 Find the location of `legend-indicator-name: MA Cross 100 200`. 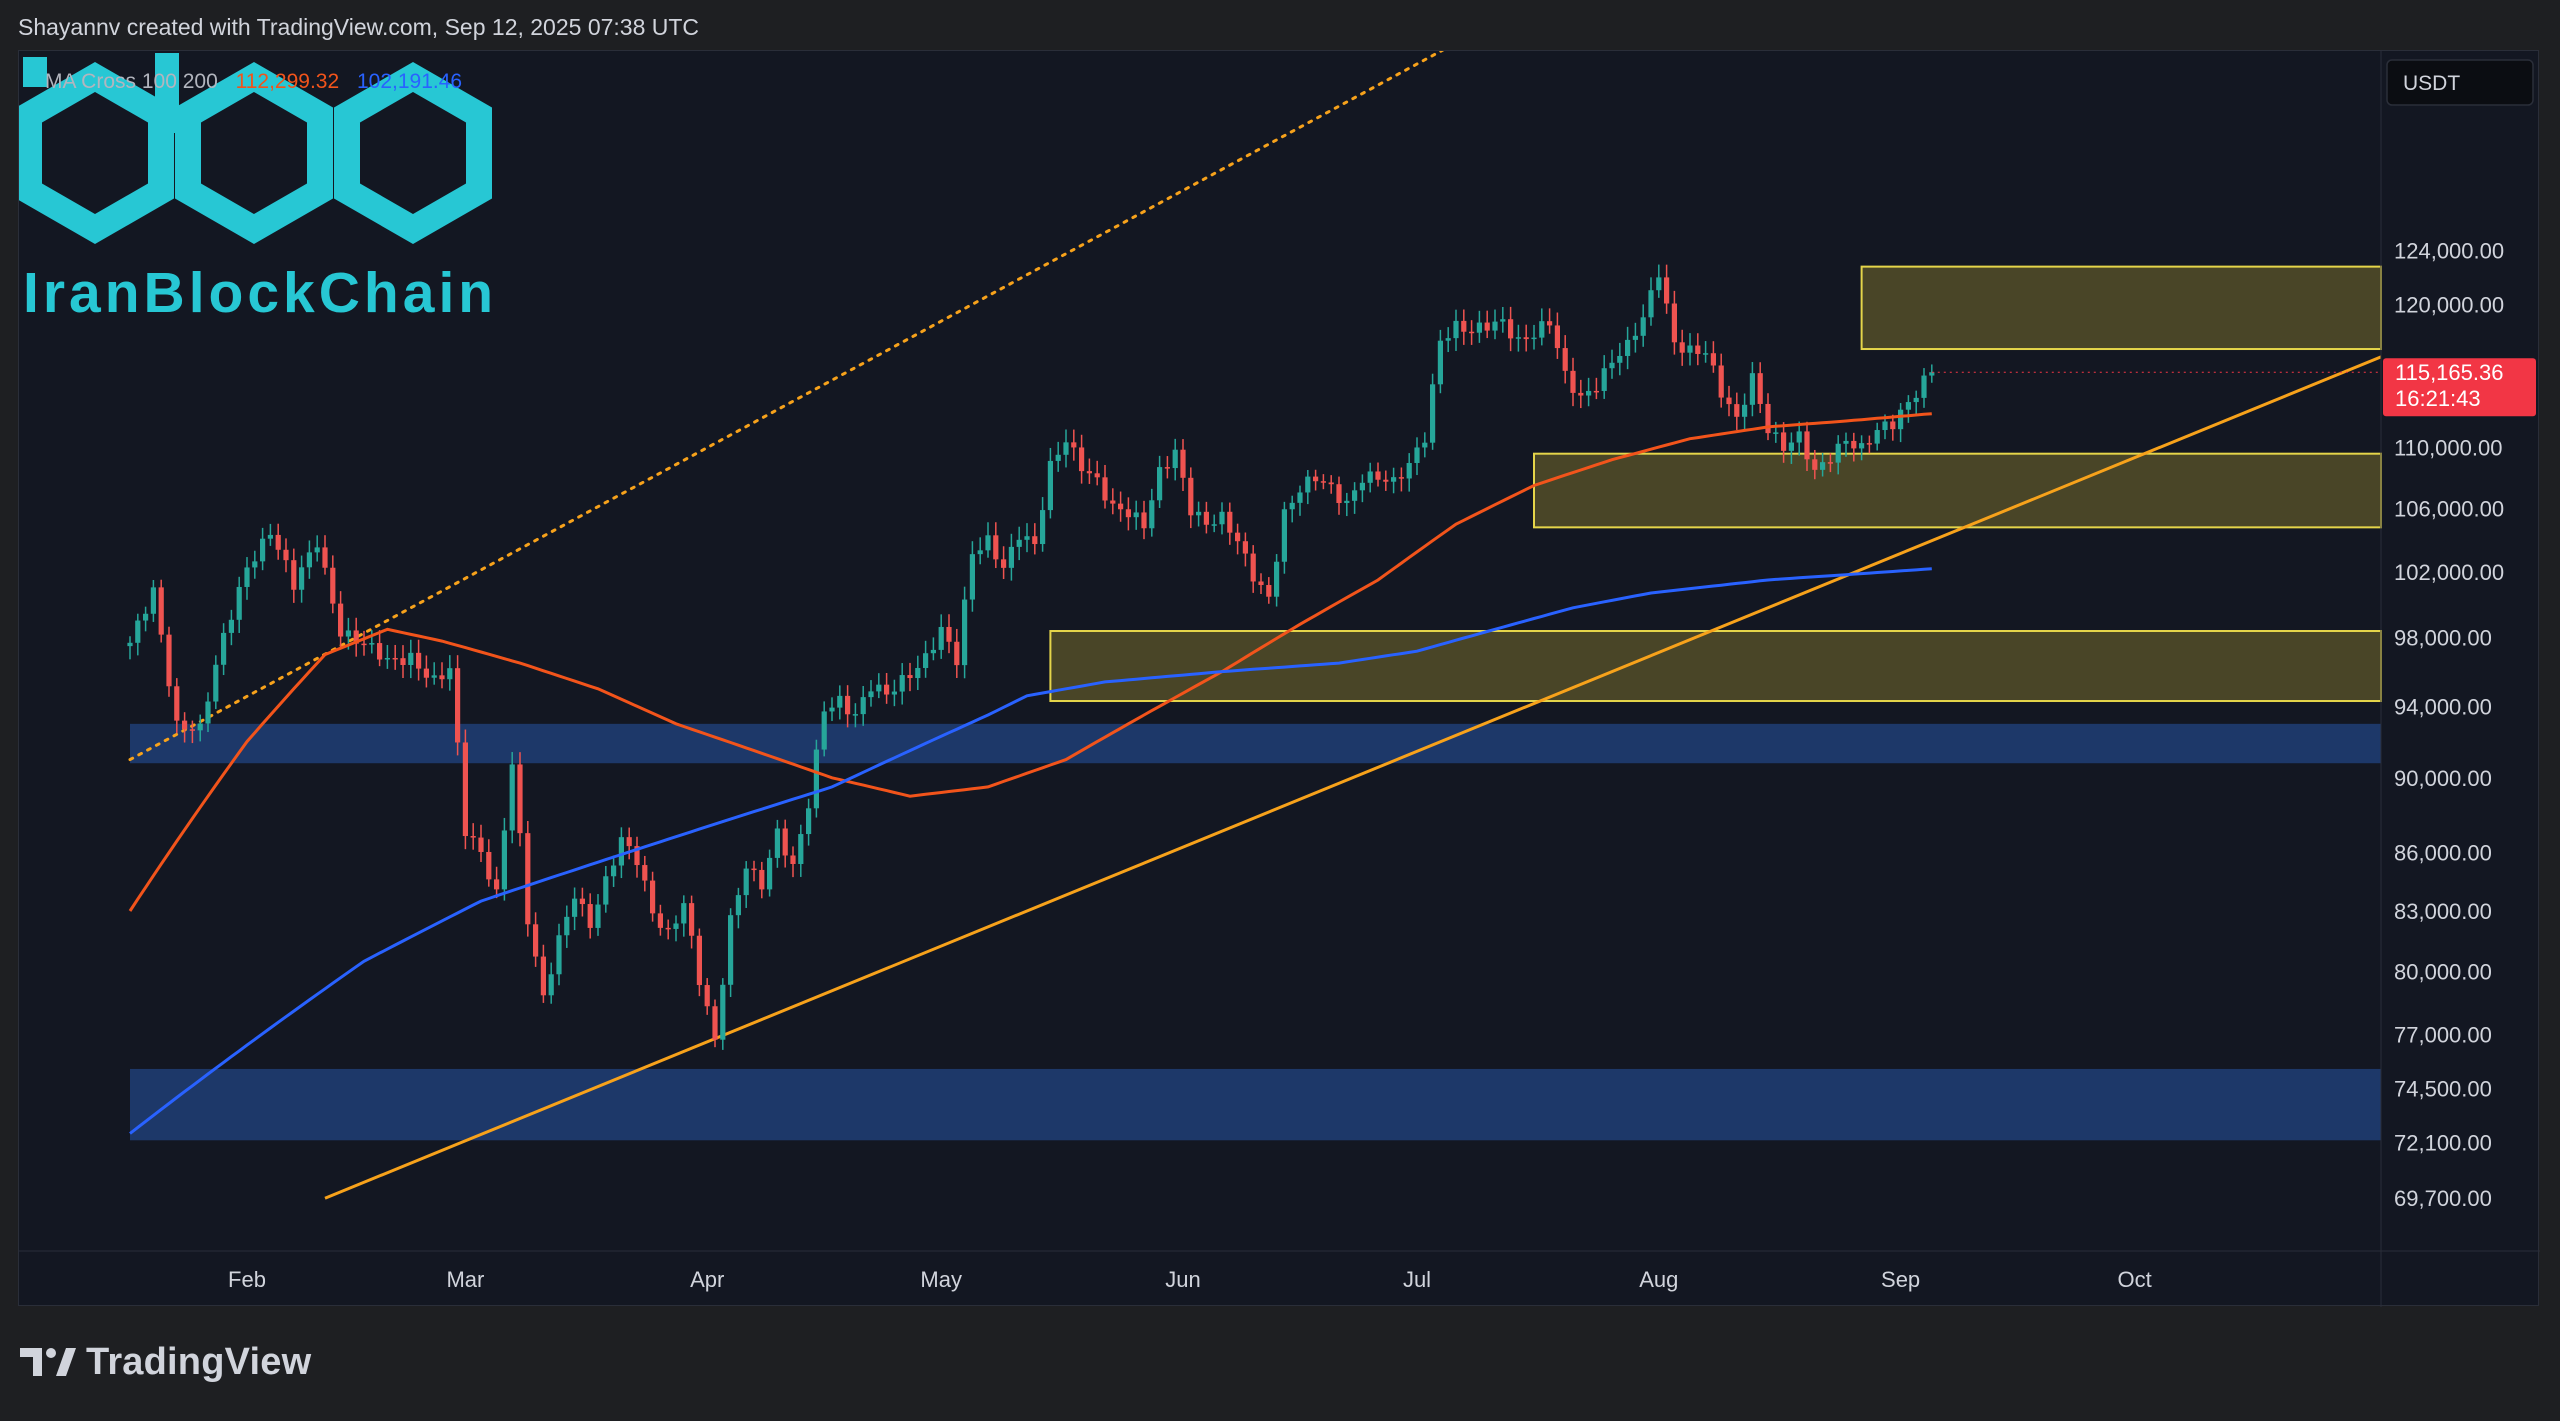

legend-indicator-name: MA Cross 100 200 is located at coordinates (131, 81).